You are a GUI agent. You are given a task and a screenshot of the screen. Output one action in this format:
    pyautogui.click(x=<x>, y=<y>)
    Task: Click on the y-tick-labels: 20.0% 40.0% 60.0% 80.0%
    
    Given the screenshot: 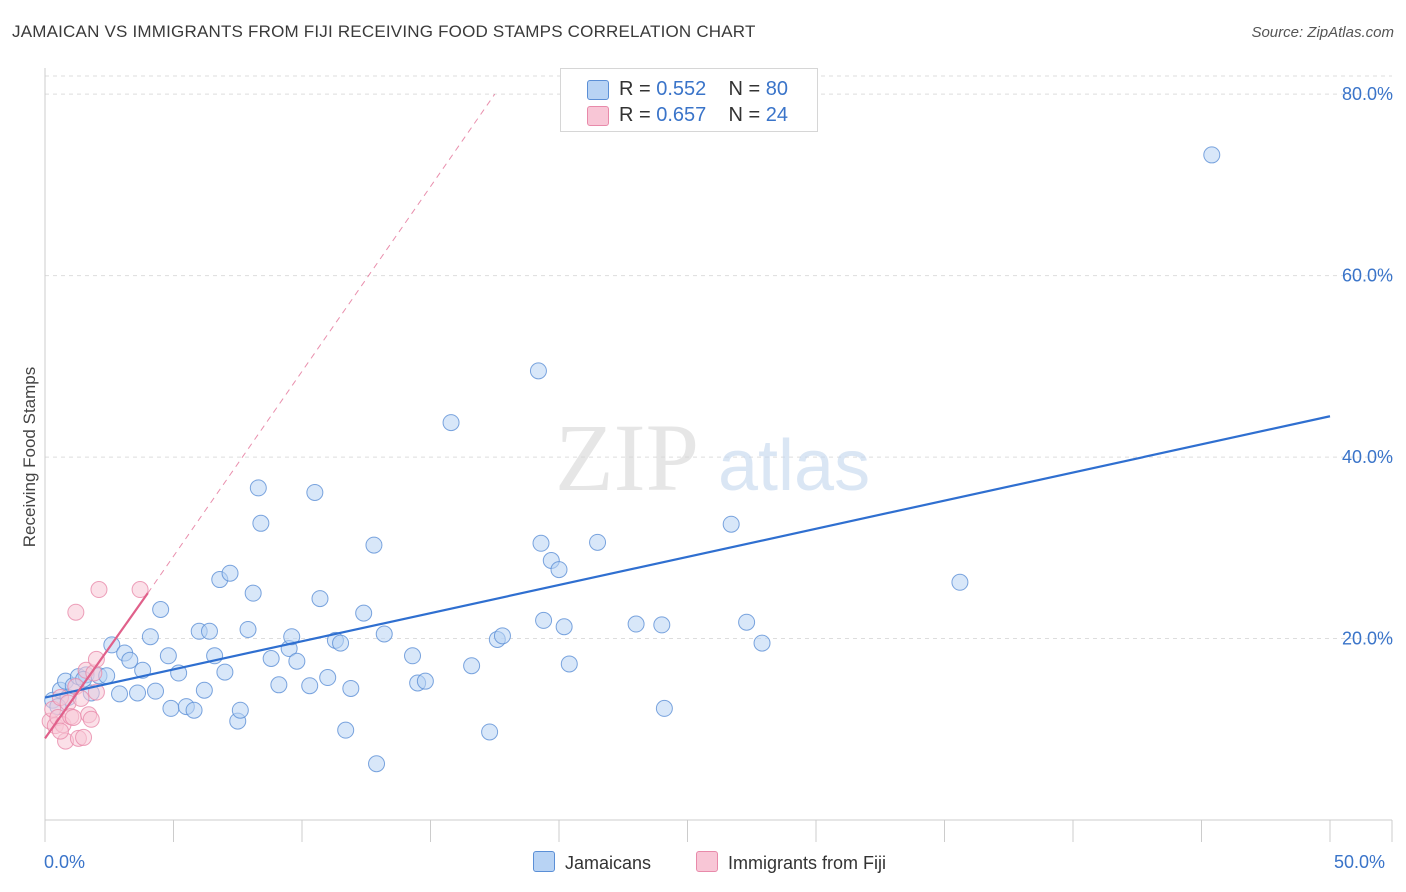 What is the action you would take?
    pyautogui.click(x=1367, y=366)
    